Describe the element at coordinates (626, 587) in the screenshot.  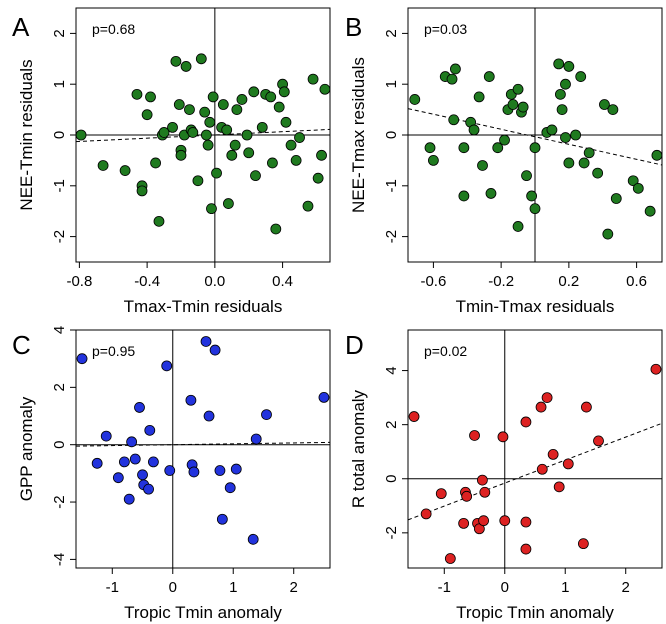
I see `x-tick-label: 2` at that location.